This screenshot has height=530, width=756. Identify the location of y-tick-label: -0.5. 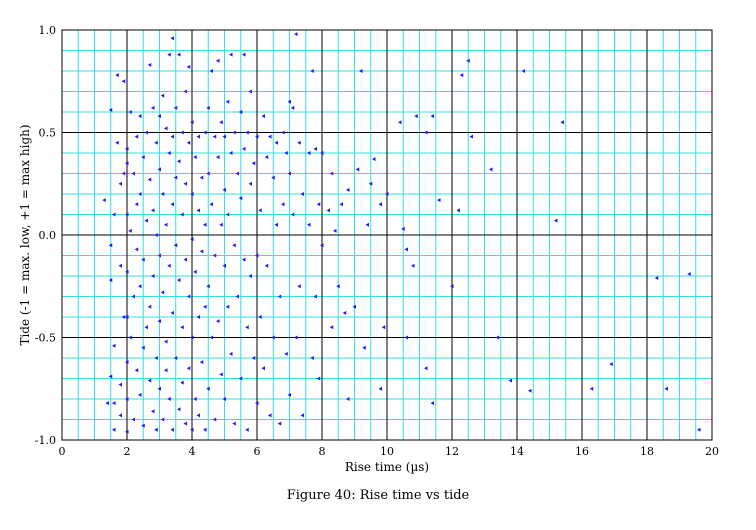
(45, 338).